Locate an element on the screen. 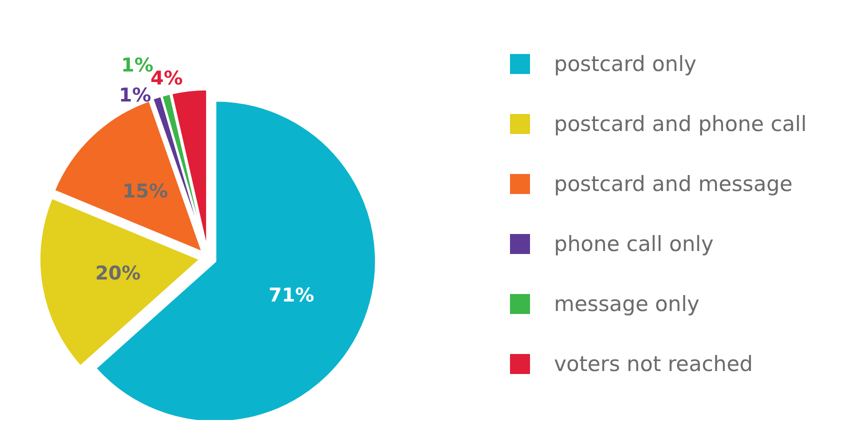 Image resolution: width=841 pixels, height=428 pixels. legend-label: postcard and phone call is located at coordinates (680, 124).